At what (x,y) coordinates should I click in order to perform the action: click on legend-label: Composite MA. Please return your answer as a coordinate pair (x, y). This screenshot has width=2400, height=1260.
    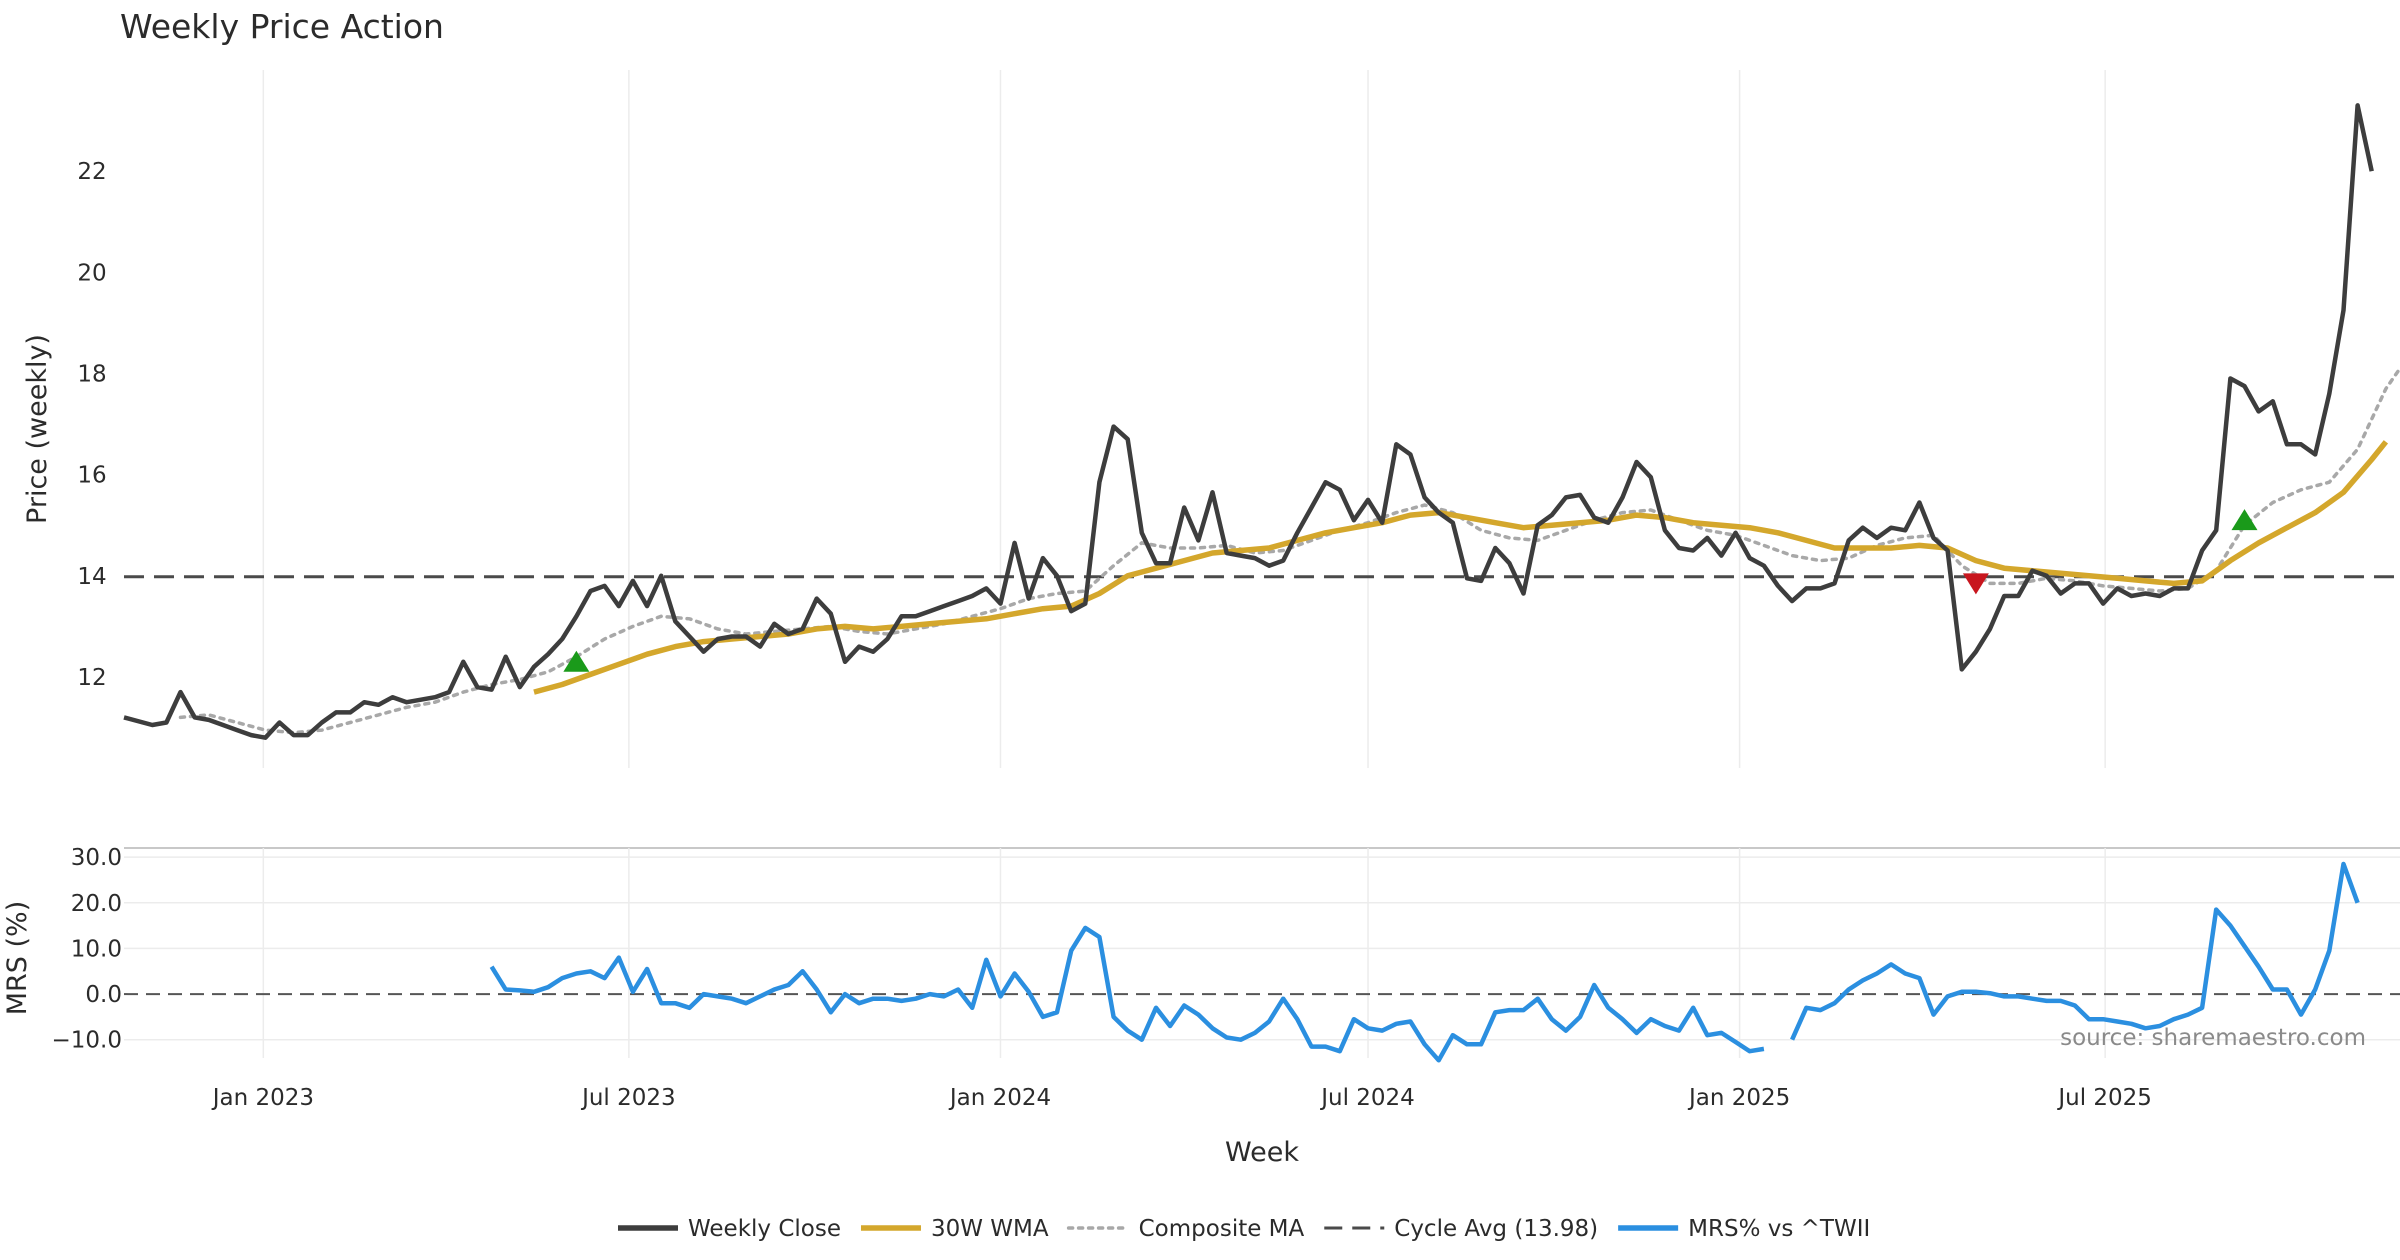
    Looking at the image, I should click on (1222, 1229).